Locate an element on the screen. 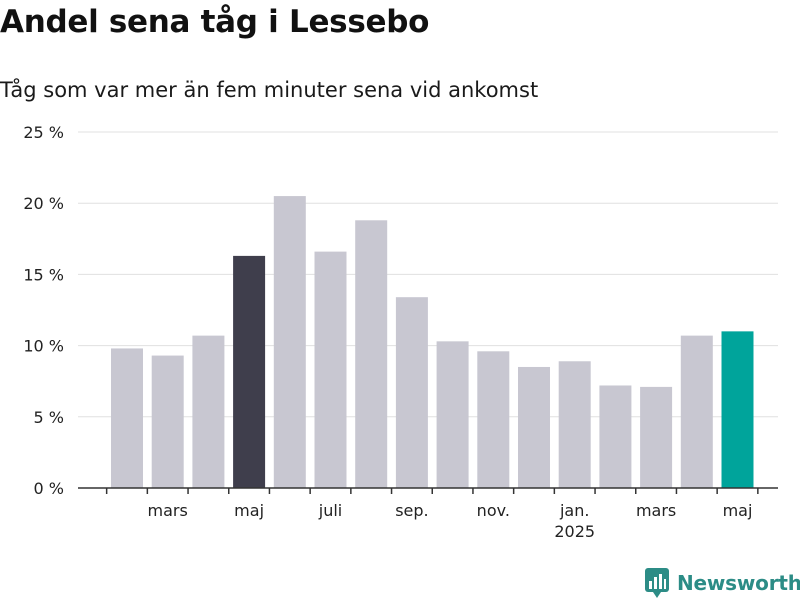 The height and width of the screenshot is (600, 800). x-tick-label: juli is located at coordinates (330, 510).